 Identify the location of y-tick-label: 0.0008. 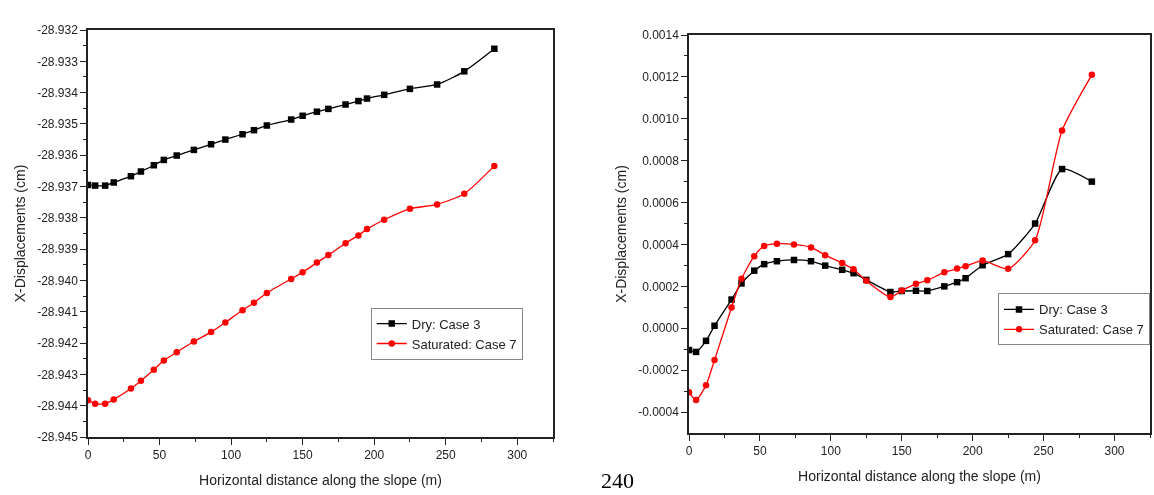
(661, 160).